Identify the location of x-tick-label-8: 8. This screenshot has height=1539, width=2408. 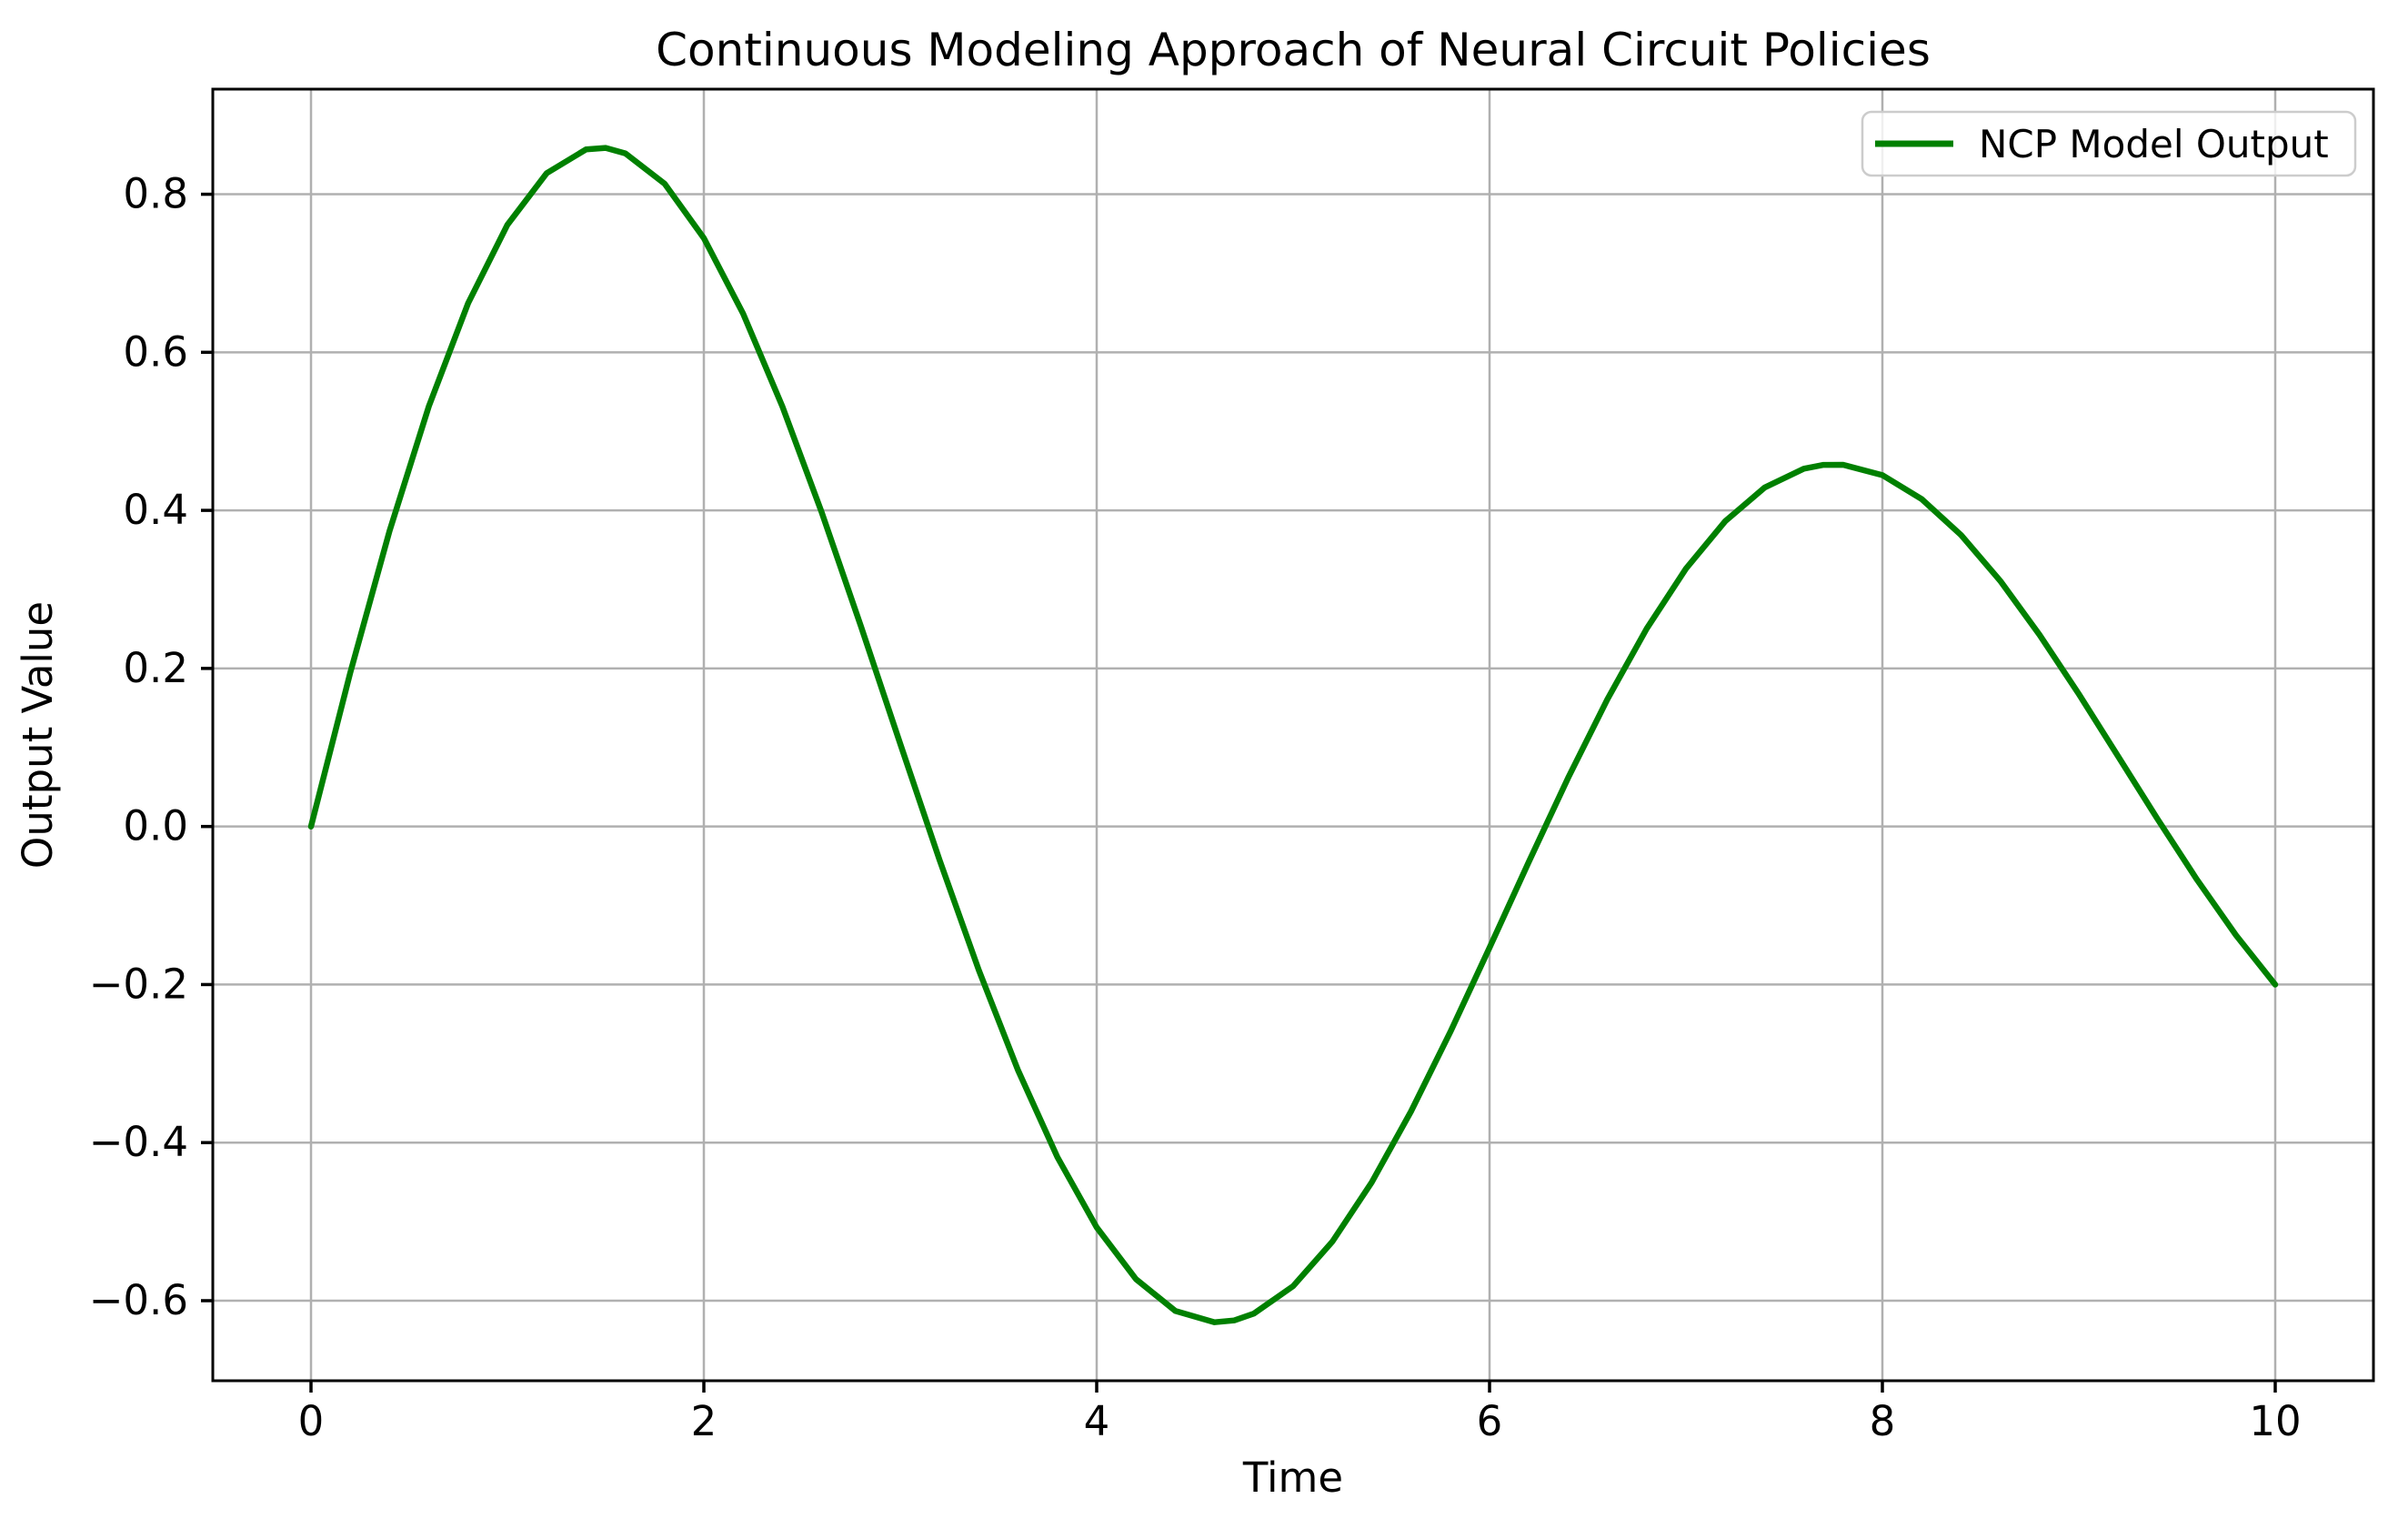
(1883, 1421).